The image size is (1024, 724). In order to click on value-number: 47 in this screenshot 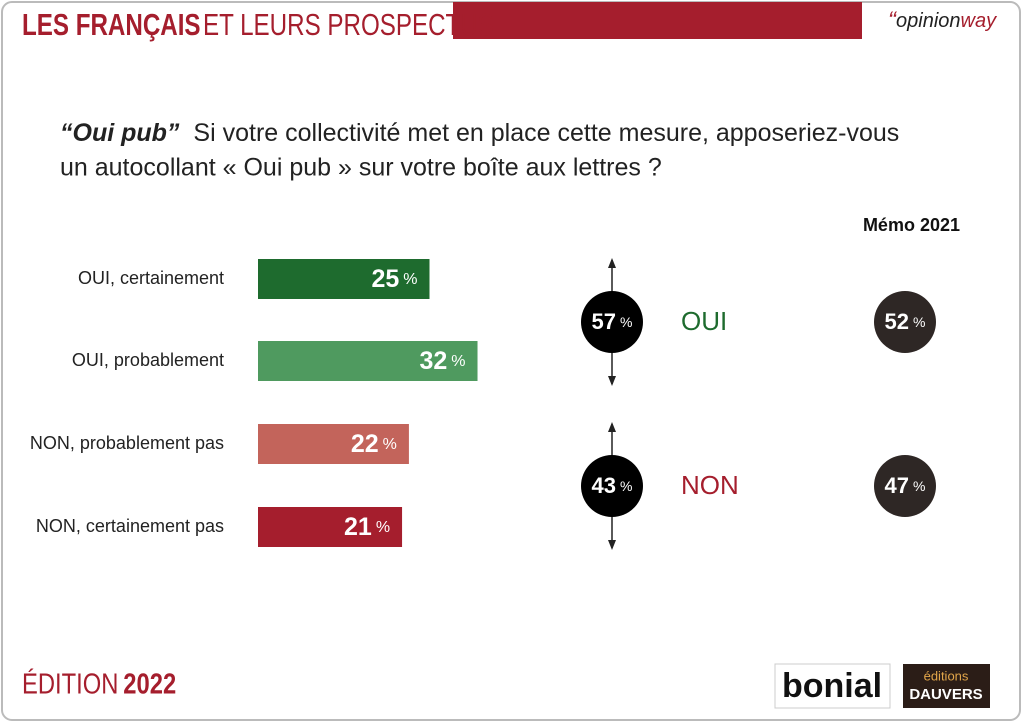, I will do `click(897, 485)`.